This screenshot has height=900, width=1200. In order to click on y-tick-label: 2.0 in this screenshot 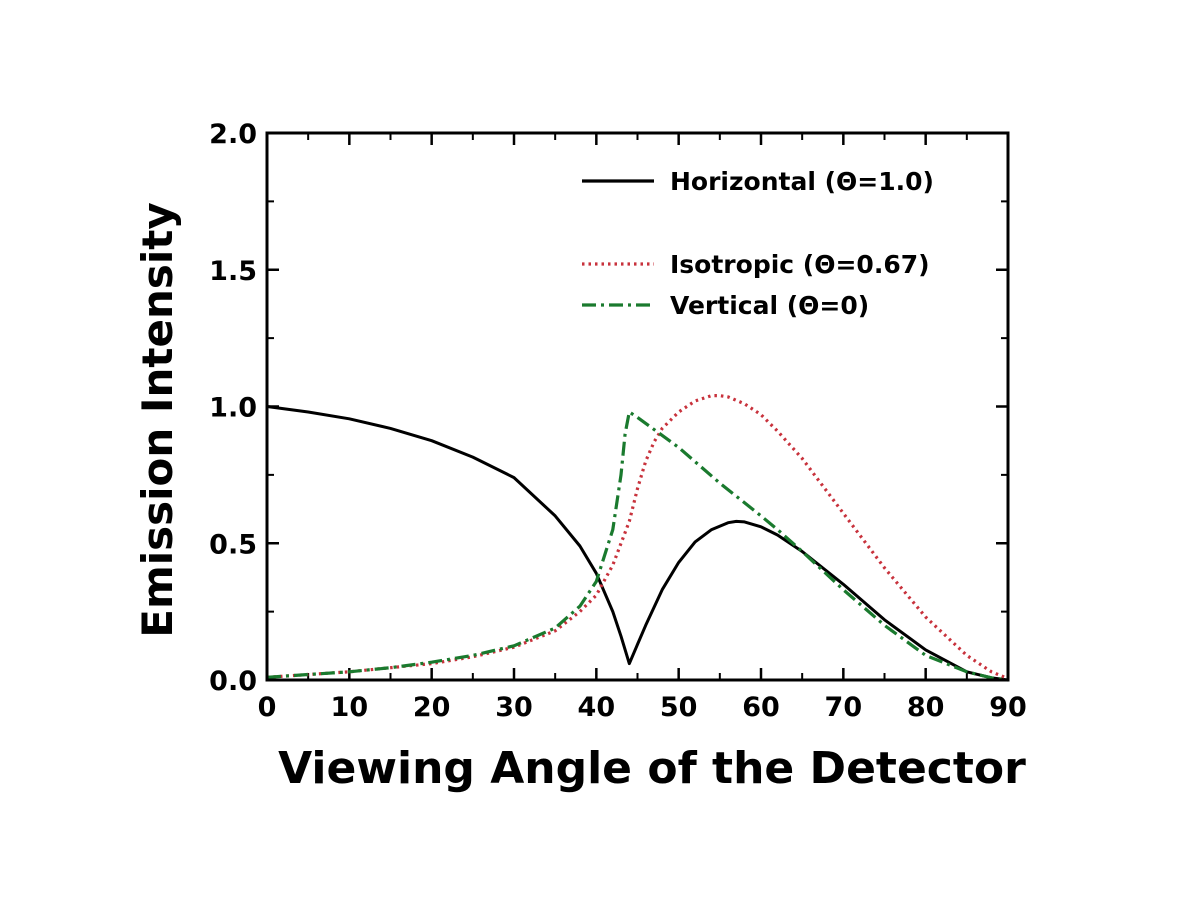, I will do `click(233, 134)`.